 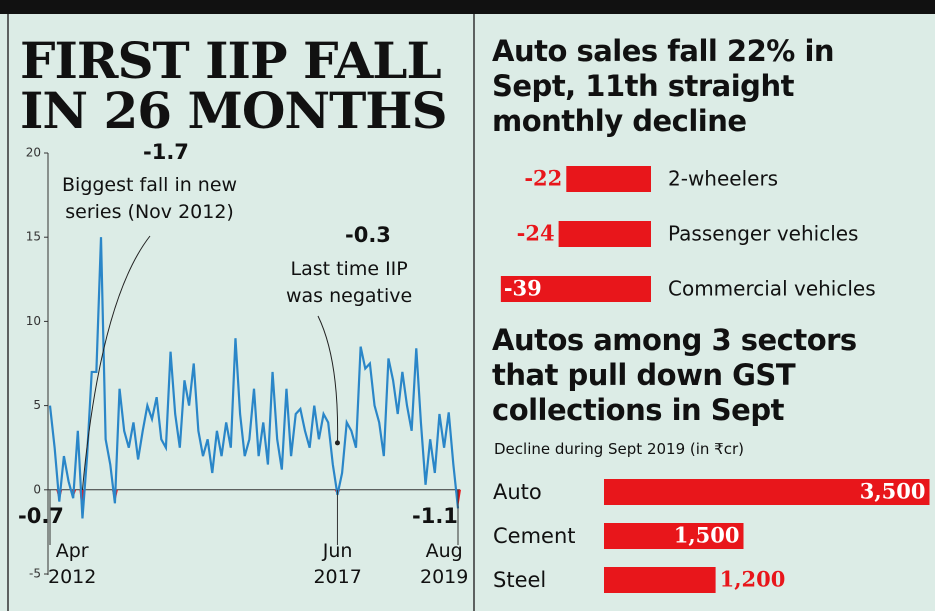 I want to click on y-tick-label: 0, so click(x=37, y=489).